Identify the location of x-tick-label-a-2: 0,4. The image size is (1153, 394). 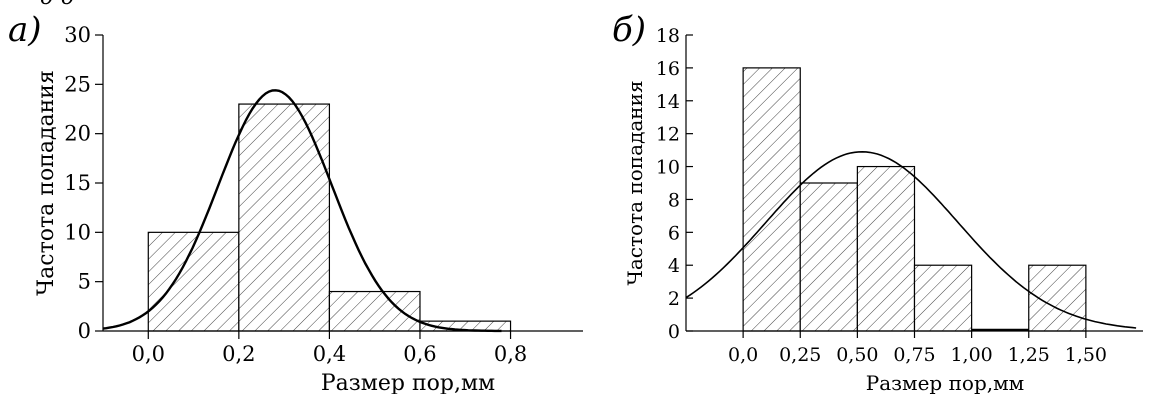
(329, 354).